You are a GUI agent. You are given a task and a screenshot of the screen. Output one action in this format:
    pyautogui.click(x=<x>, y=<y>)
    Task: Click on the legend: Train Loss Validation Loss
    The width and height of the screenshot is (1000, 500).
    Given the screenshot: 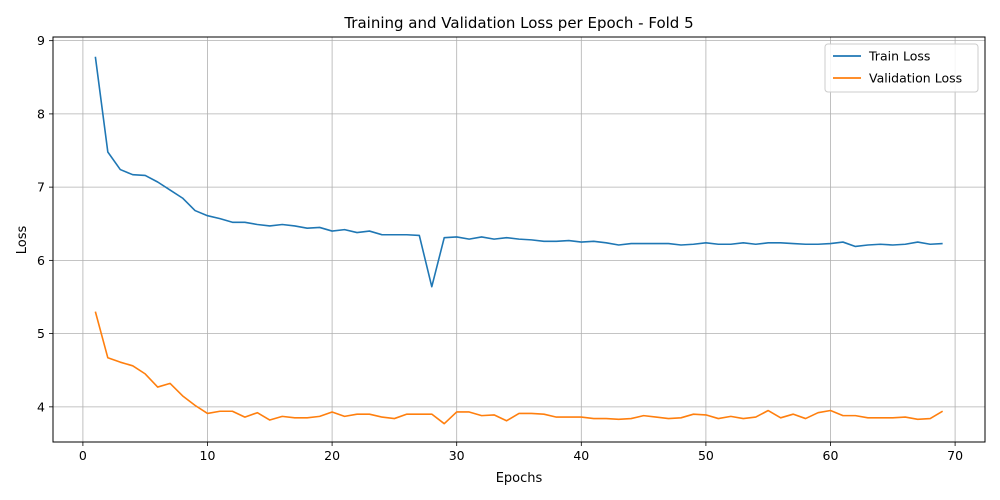 What is the action you would take?
    pyautogui.click(x=901, y=68)
    